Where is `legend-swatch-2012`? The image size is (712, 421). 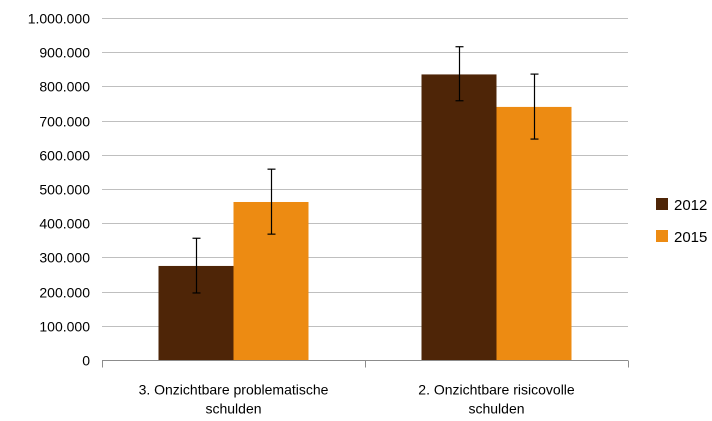 legend-swatch-2012 is located at coordinates (662, 204).